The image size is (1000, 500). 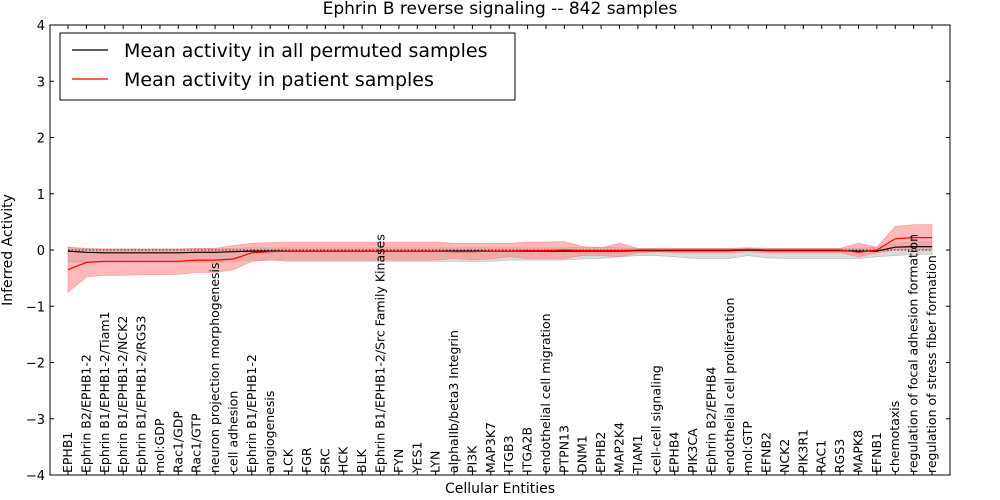 I want to click on y-tick-label: 1, so click(x=41, y=195).